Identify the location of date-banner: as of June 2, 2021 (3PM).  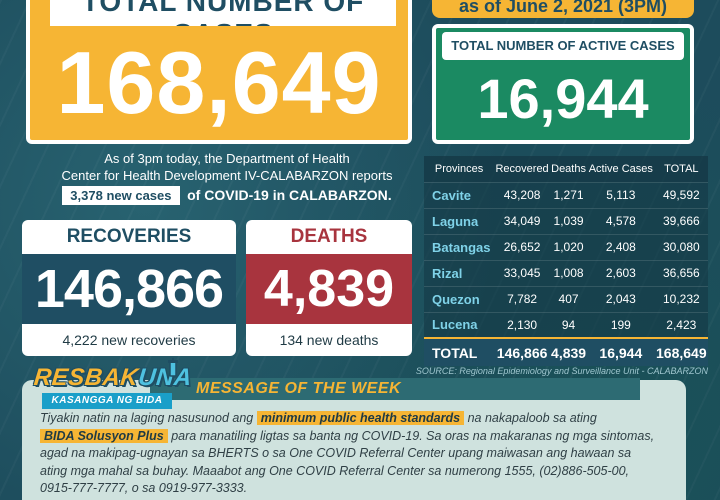
(563, 9).